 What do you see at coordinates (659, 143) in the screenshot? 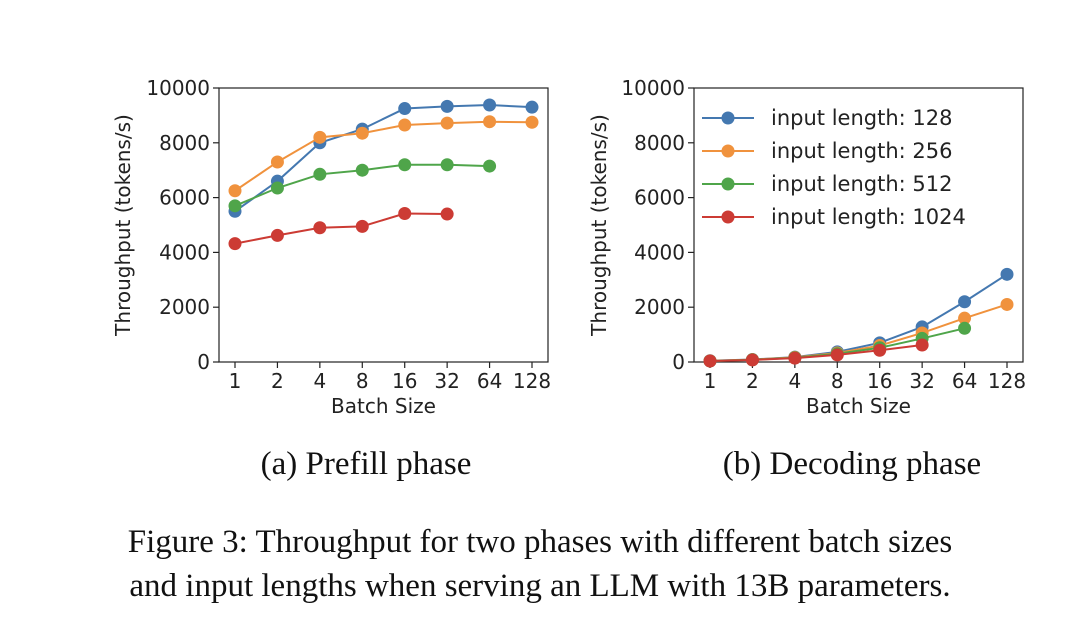
I see `y-tick-label: 8000` at bounding box center [659, 143].